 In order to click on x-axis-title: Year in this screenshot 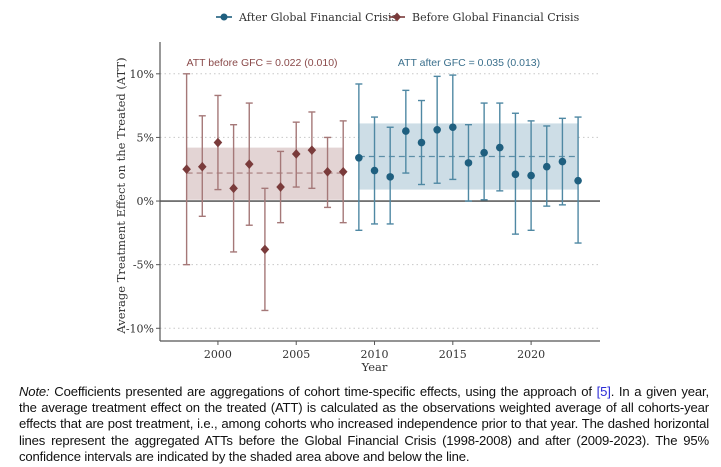, I will do `click(374, 367)`.